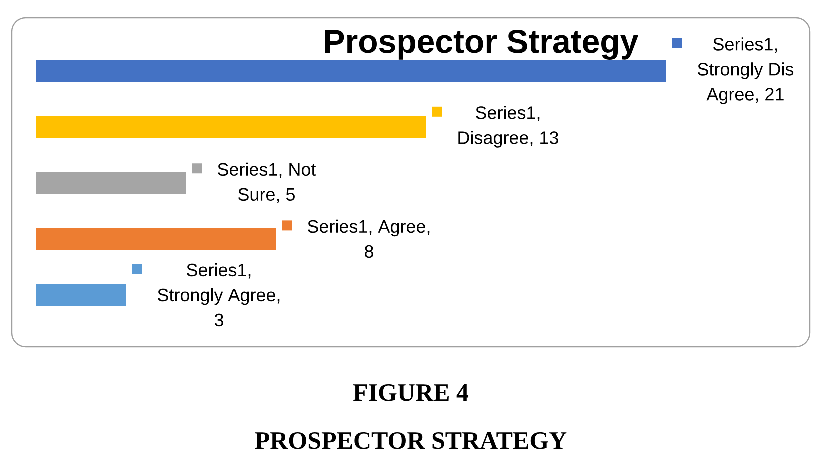  What do you see at coordinates (411, 393) in the screenshot?
I see `caption: FIGURE 4` at bounding box center [411, 393].